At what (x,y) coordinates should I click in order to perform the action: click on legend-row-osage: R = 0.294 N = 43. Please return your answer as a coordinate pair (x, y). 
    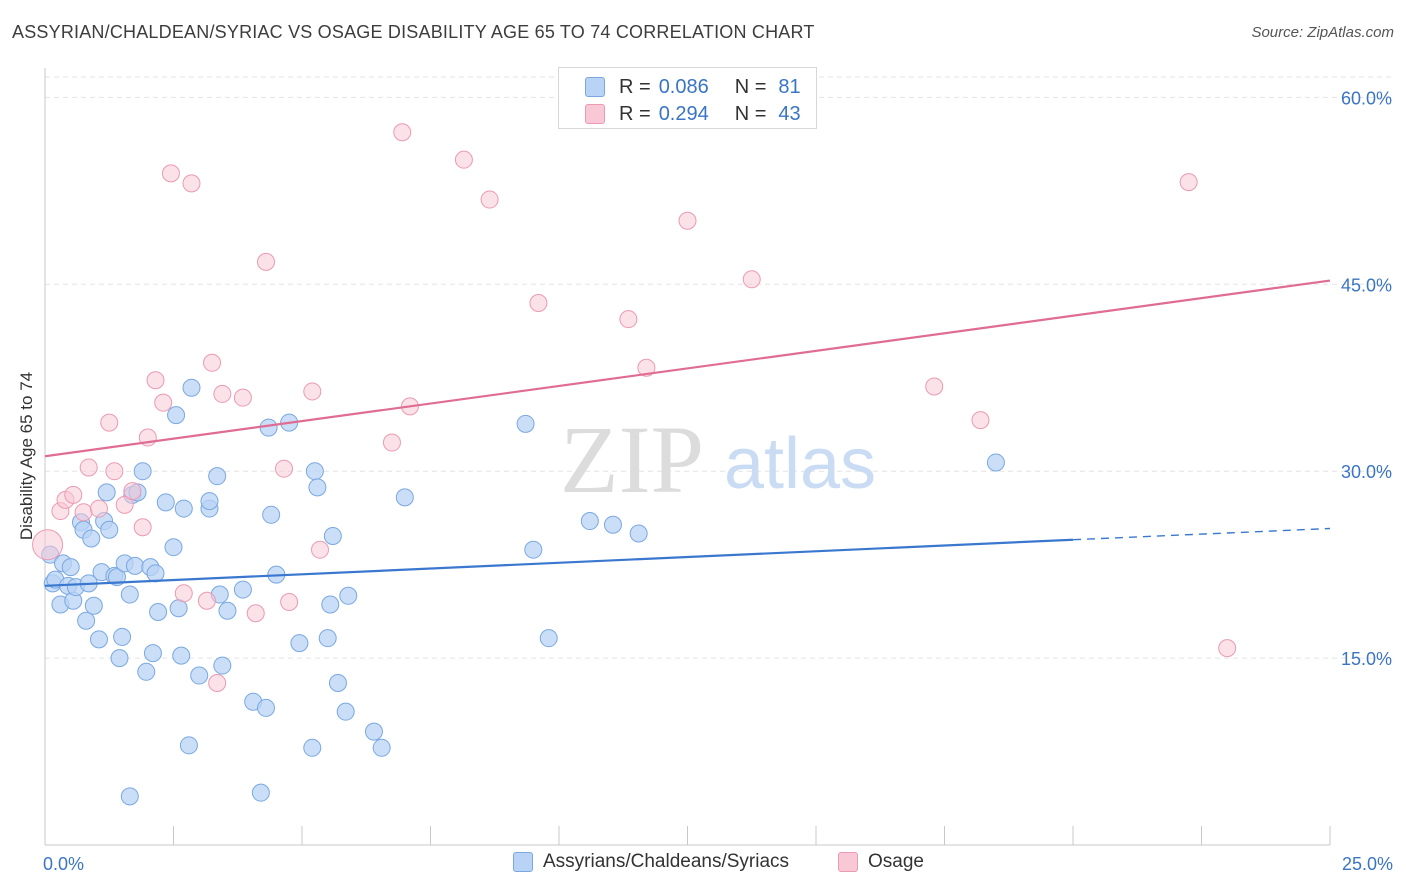
    Looking at the image, I should click on (693, 114).